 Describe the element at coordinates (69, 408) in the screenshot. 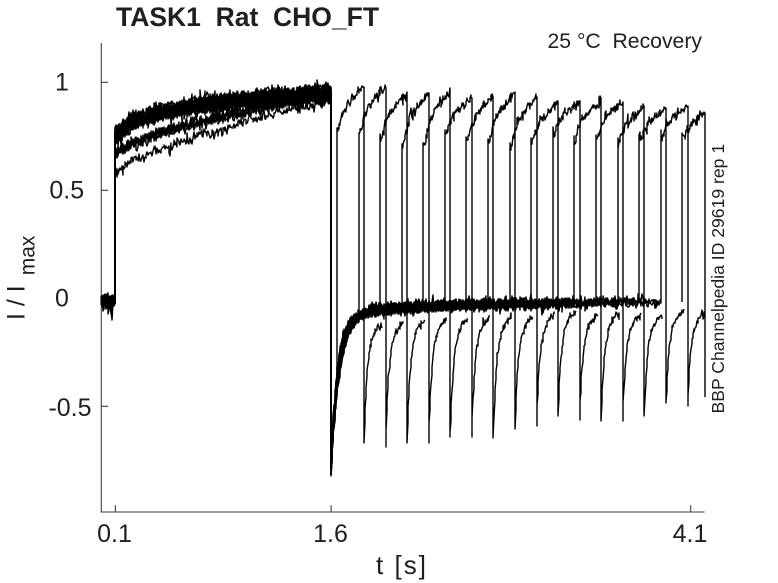

I see `svg-text: -0.5` at that location.